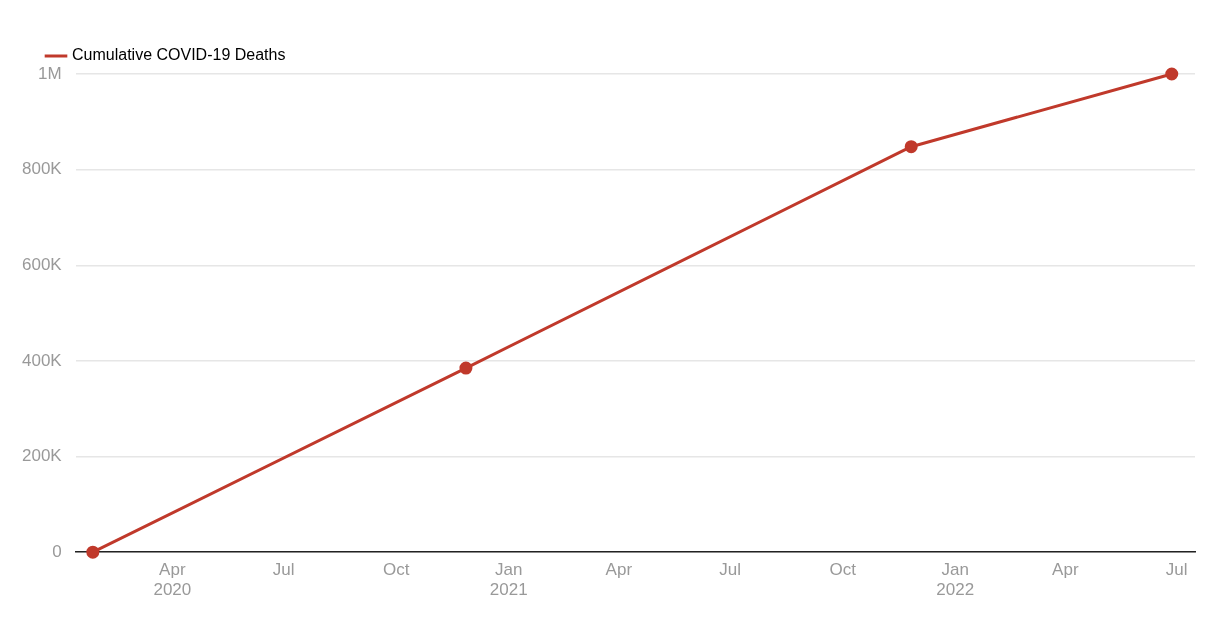 The image size is (1217, 617). Describe the element at coordinates (57, 551) in the screenshot. I see `y-tick-label: 0` at that location.